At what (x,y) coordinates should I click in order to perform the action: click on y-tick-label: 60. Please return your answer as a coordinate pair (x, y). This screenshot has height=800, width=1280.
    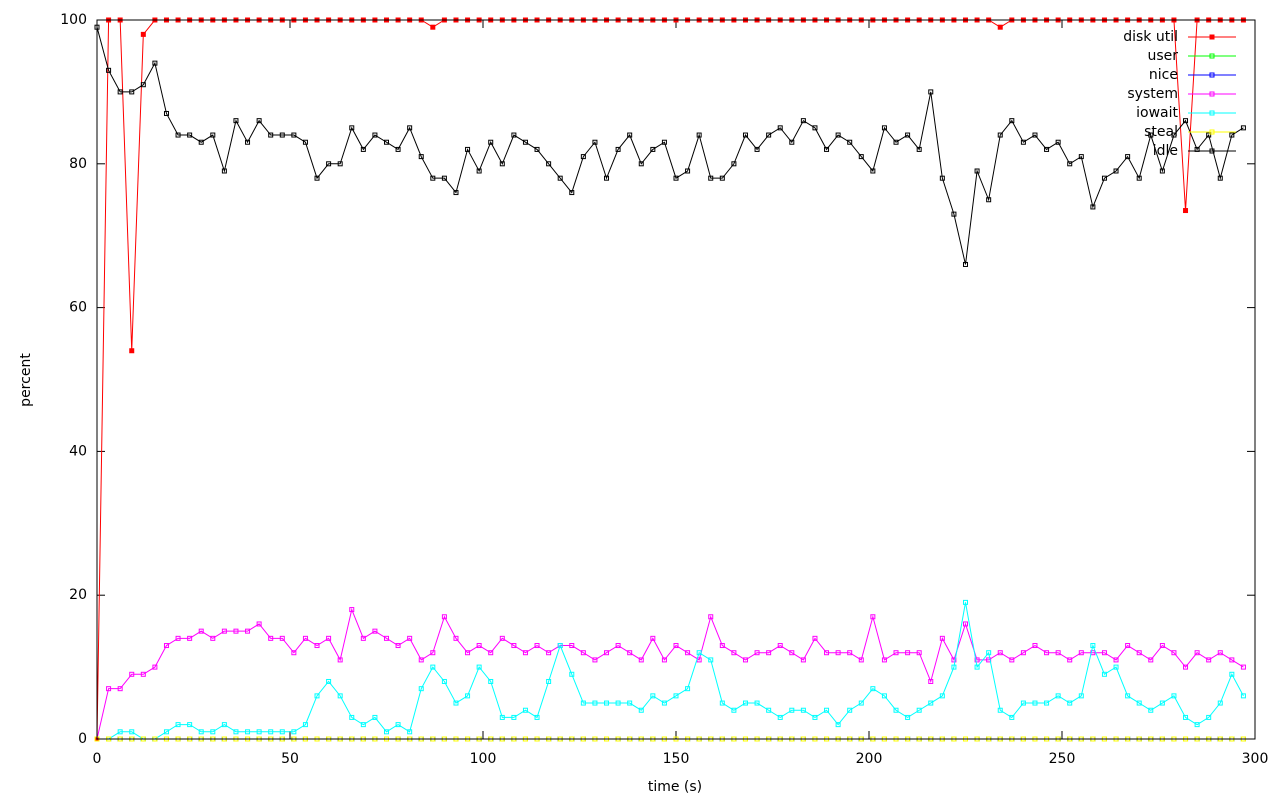
    Looking at the image, I should click on (78, 308).